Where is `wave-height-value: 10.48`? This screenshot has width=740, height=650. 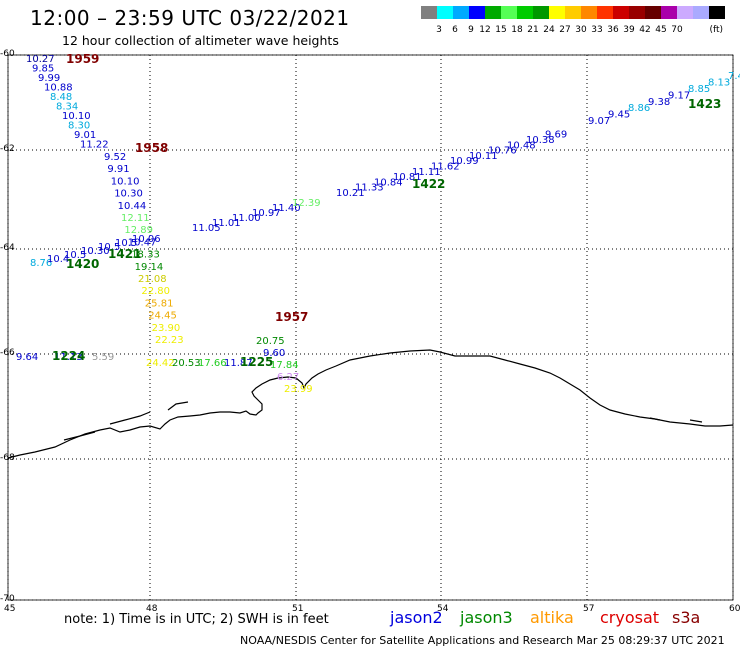 wave-height-value: 10.48 is located at coordinates (521, 145).